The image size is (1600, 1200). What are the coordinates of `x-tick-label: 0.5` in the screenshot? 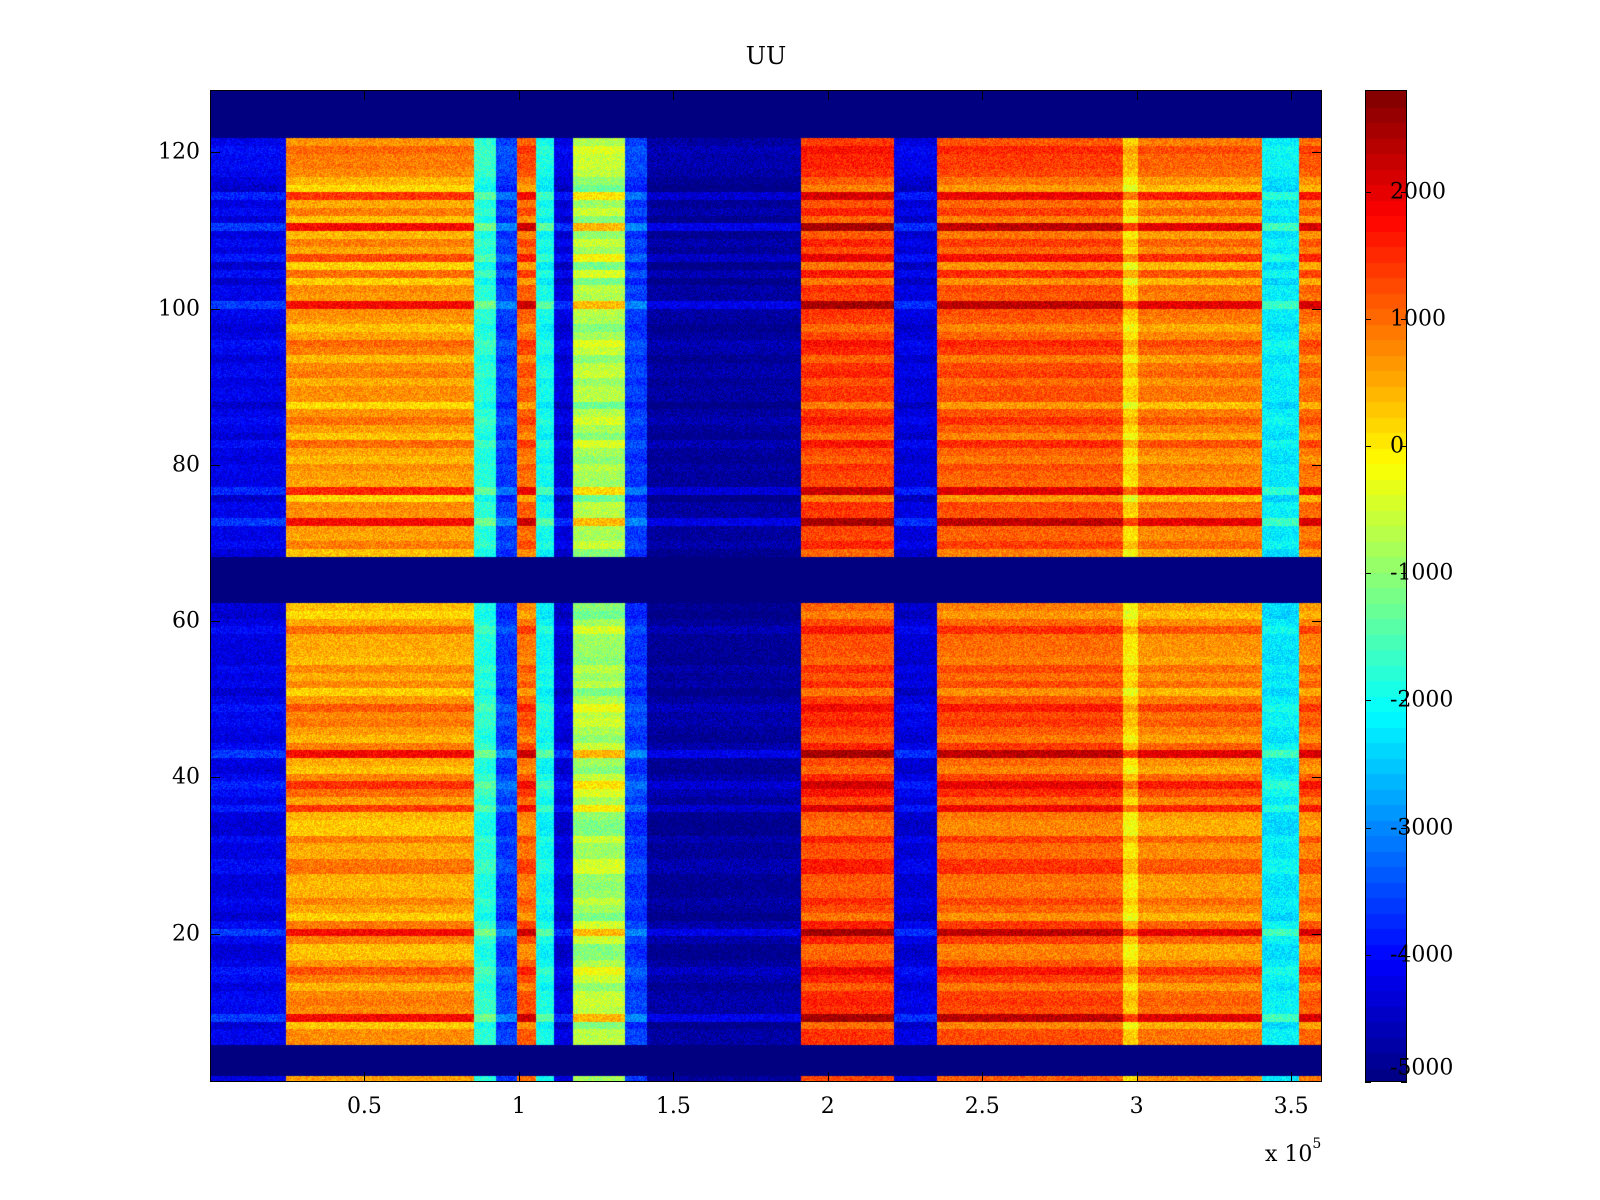 It's located at (364, 1106).